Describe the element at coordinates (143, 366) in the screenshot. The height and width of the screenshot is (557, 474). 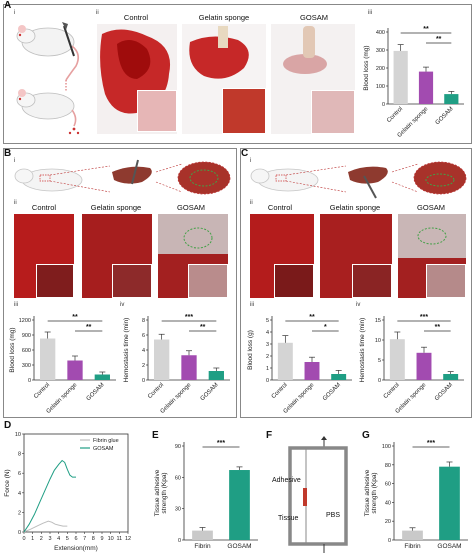
I see `y-tick-label: 2` at that location.